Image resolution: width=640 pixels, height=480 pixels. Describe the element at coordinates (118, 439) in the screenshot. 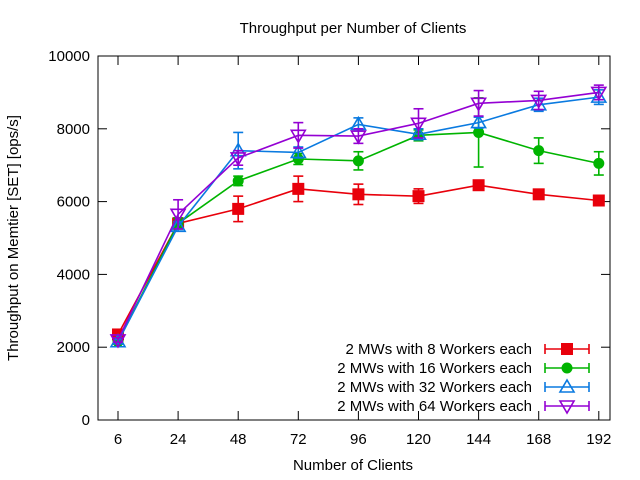

I see `x-tick-label: 6` at that location.